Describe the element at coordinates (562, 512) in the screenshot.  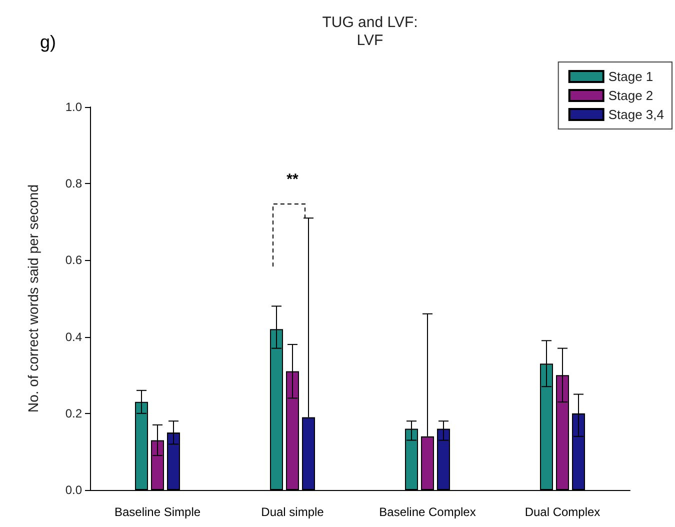
I see `x-tick-label: Dual Complex` at that location.